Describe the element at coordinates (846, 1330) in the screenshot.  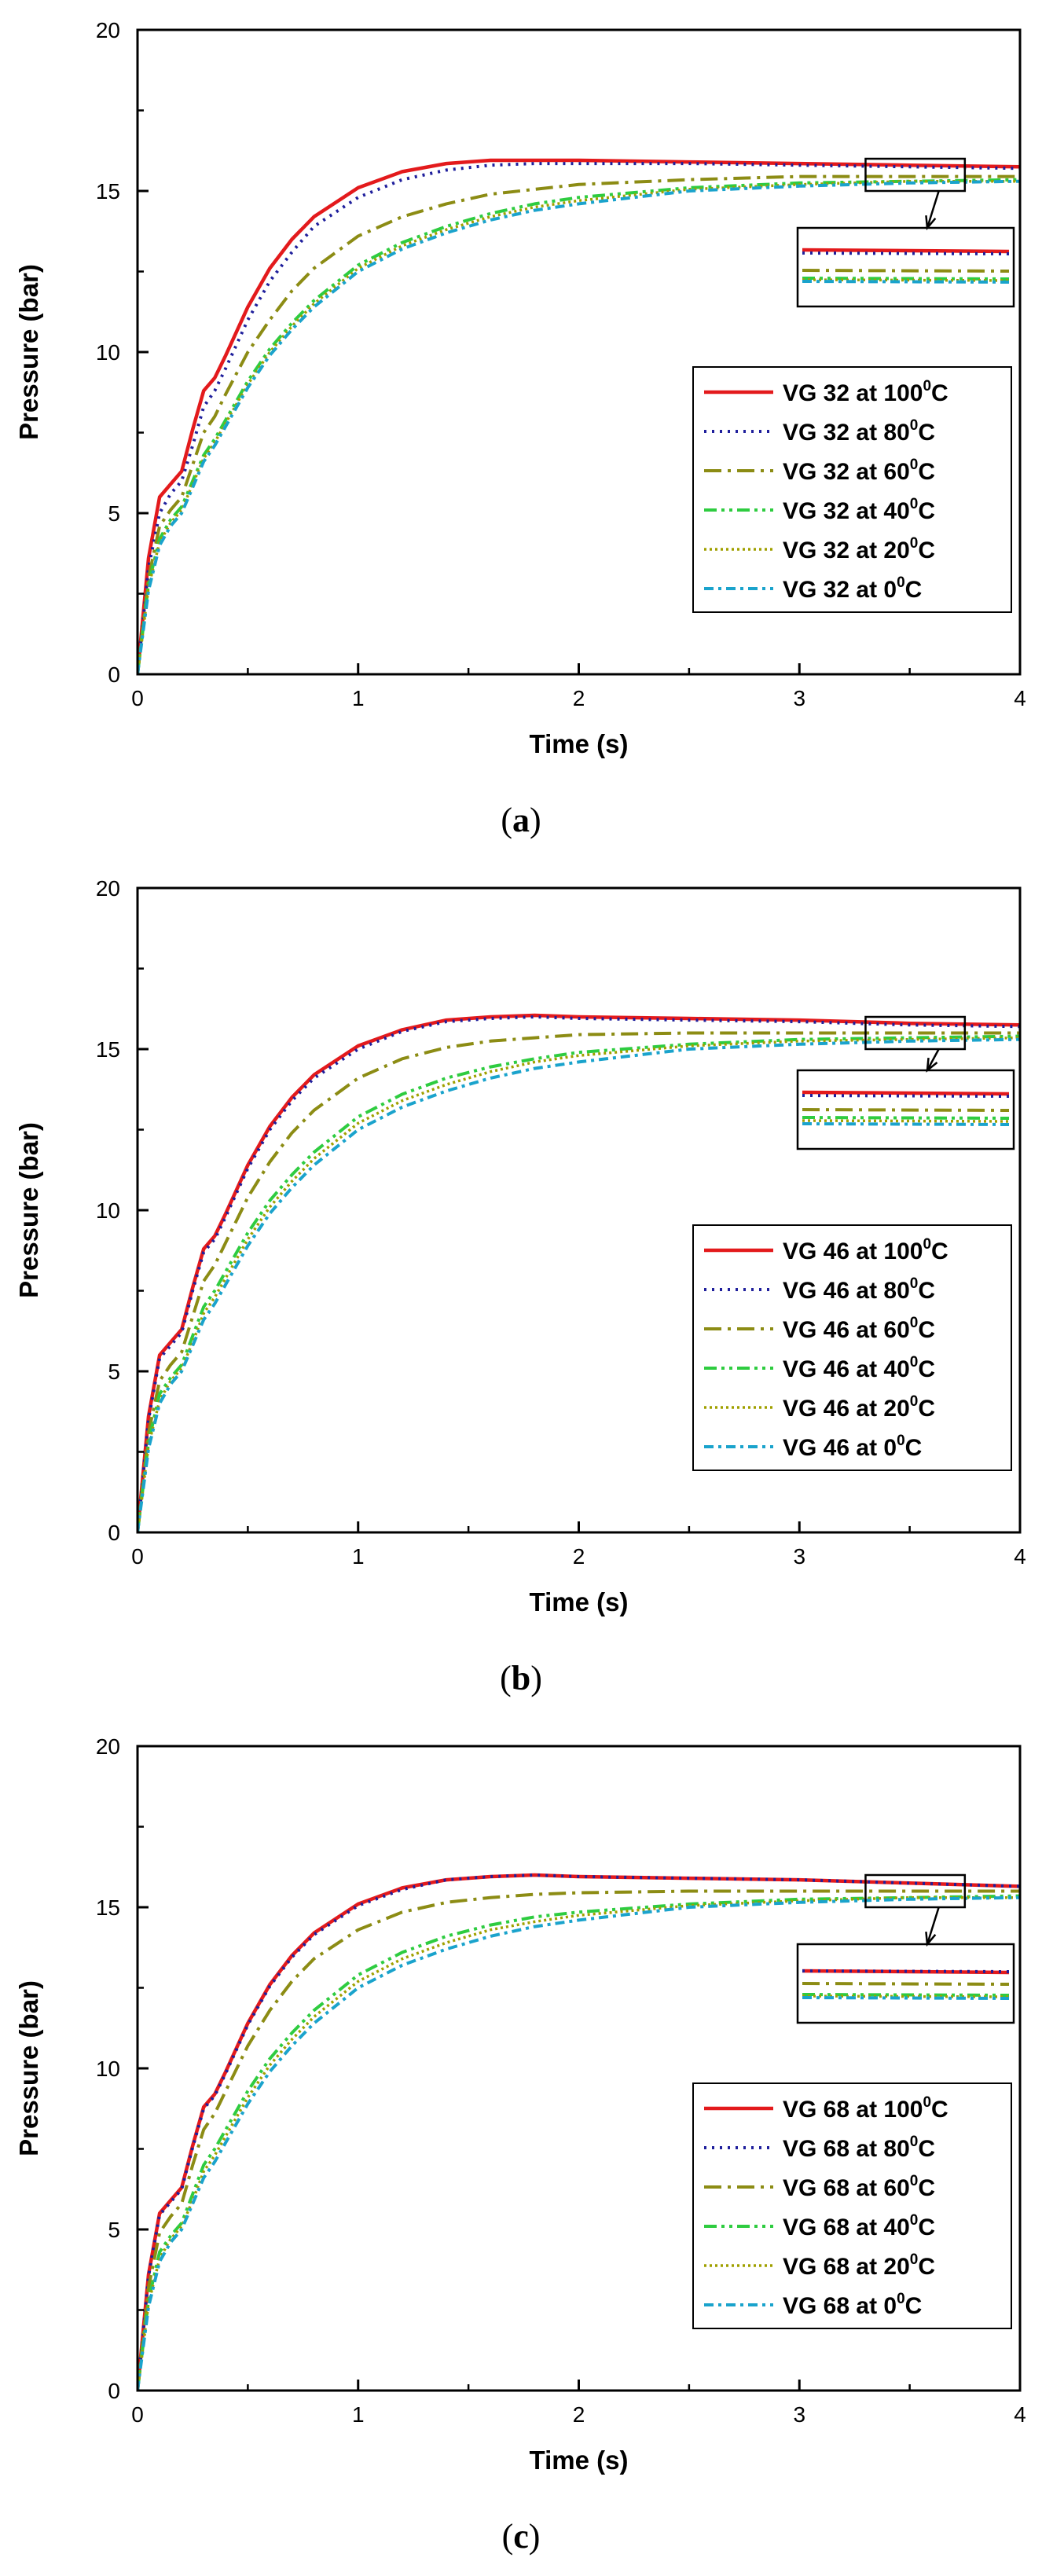
I see `legend-label-main: VG 46 at 60` at that location.